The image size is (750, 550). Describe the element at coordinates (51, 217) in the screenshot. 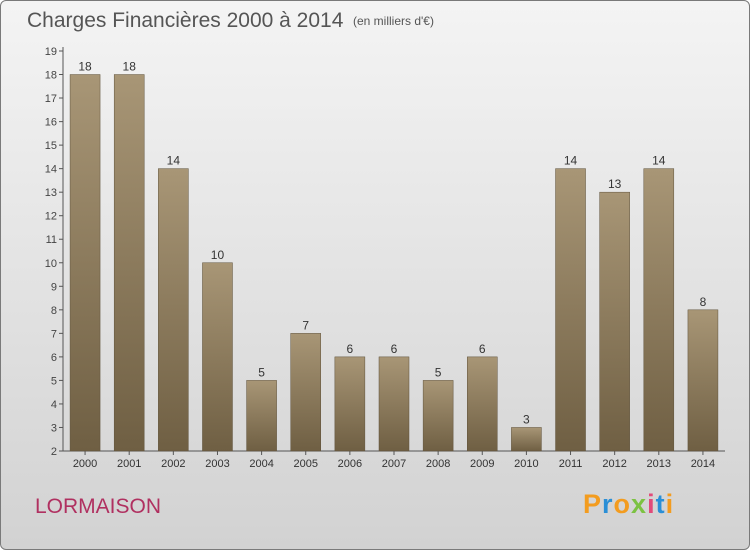

I see `y-tick-label: 12` at that location.